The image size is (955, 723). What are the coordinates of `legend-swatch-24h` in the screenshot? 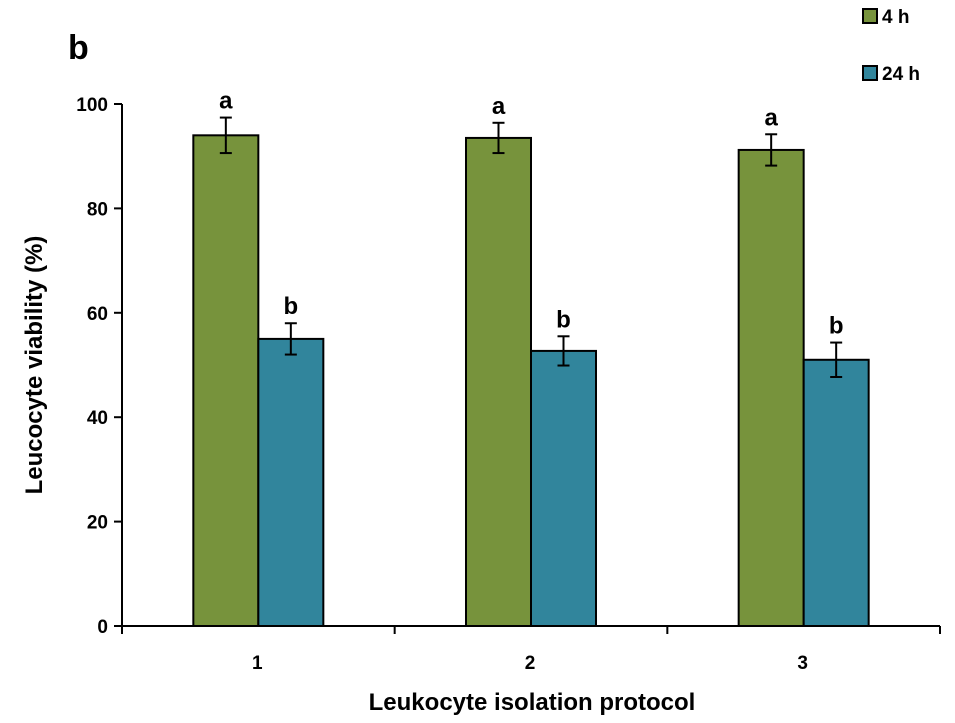 It's located at (870, 73).